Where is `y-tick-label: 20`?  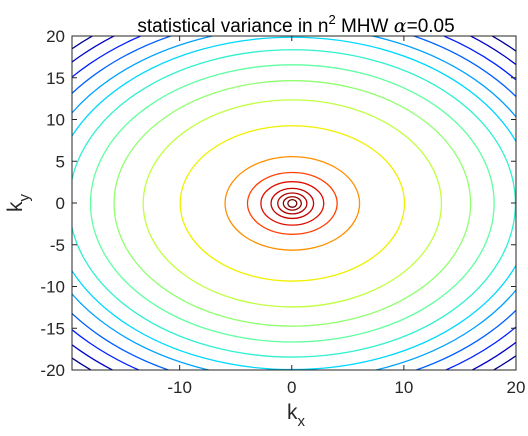 y-tick-label: 20 is located at coordinates (55, 36).